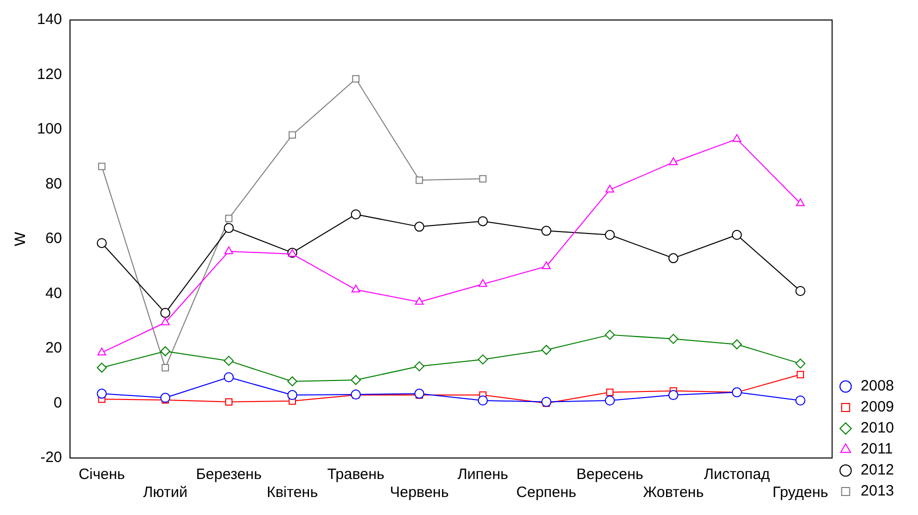 The height and width of the screenshot is (515, 918). I want to click on legend-label: 2010, so click(877, 428).